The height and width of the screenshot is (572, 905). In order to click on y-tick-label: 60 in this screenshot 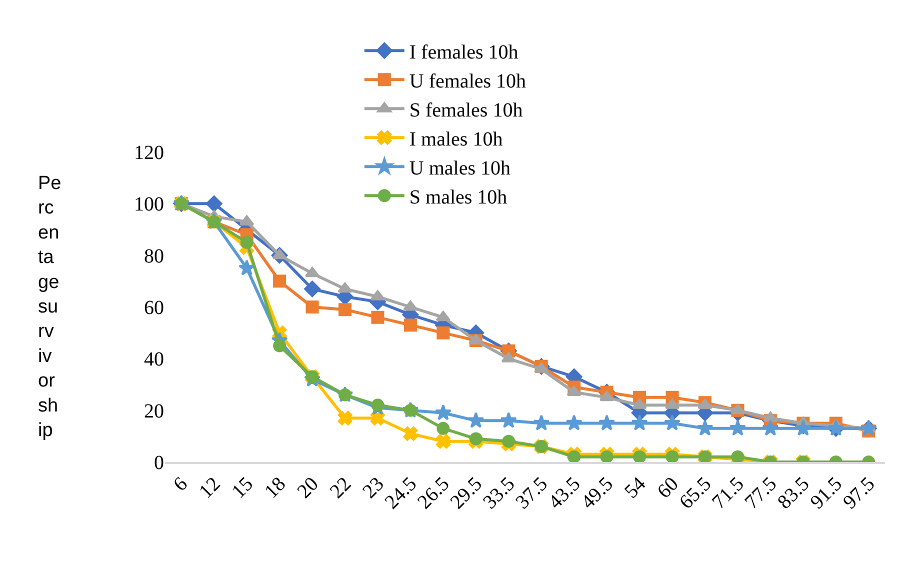, I will do `click(154, 308)`.